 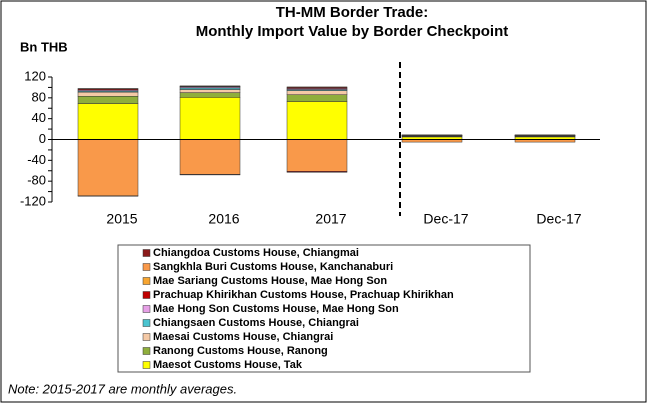 What do you see at coordinates (44, 46) in the screenshot?
I see `y-axis-label: Bn THB` at bounding box center [44, 46].